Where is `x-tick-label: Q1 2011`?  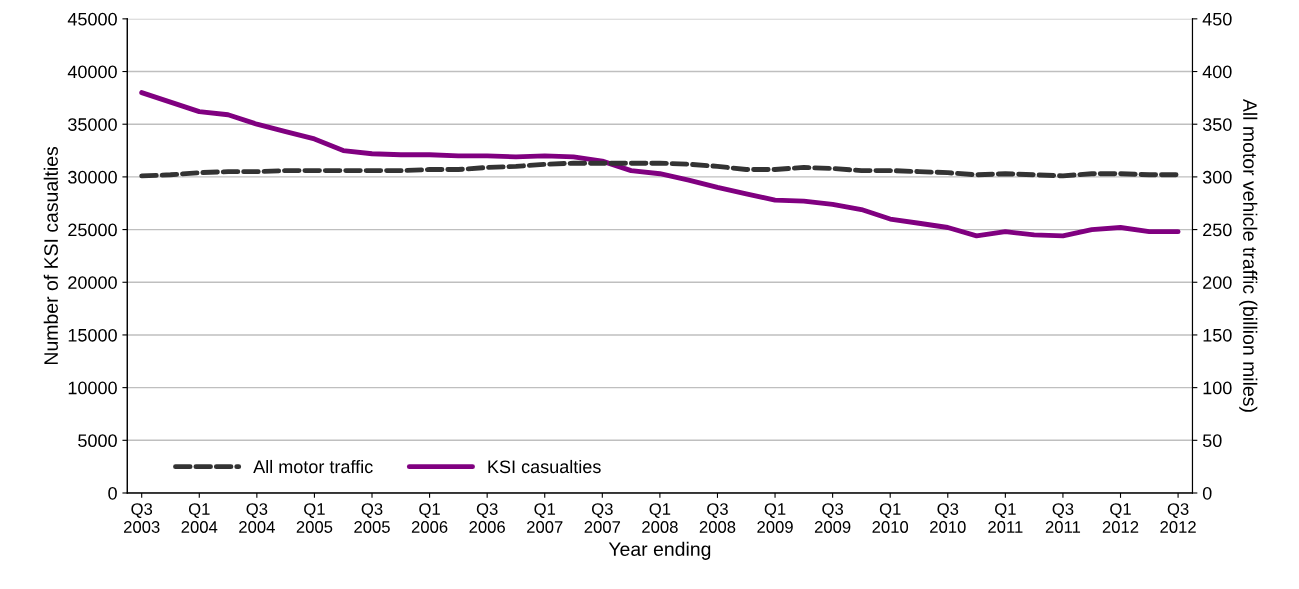 x-tick-label: Q1 2011 is located at coordinates (1005, 518).